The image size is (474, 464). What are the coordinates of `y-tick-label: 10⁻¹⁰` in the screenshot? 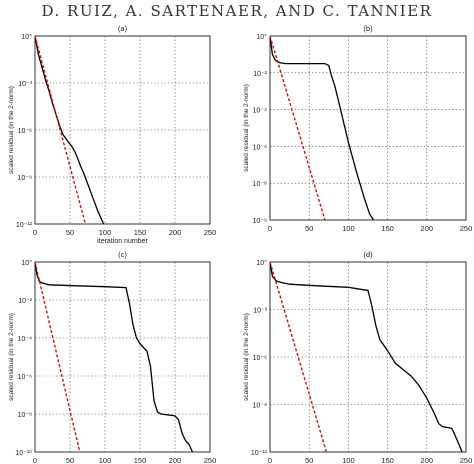 It's located at (23, 453).